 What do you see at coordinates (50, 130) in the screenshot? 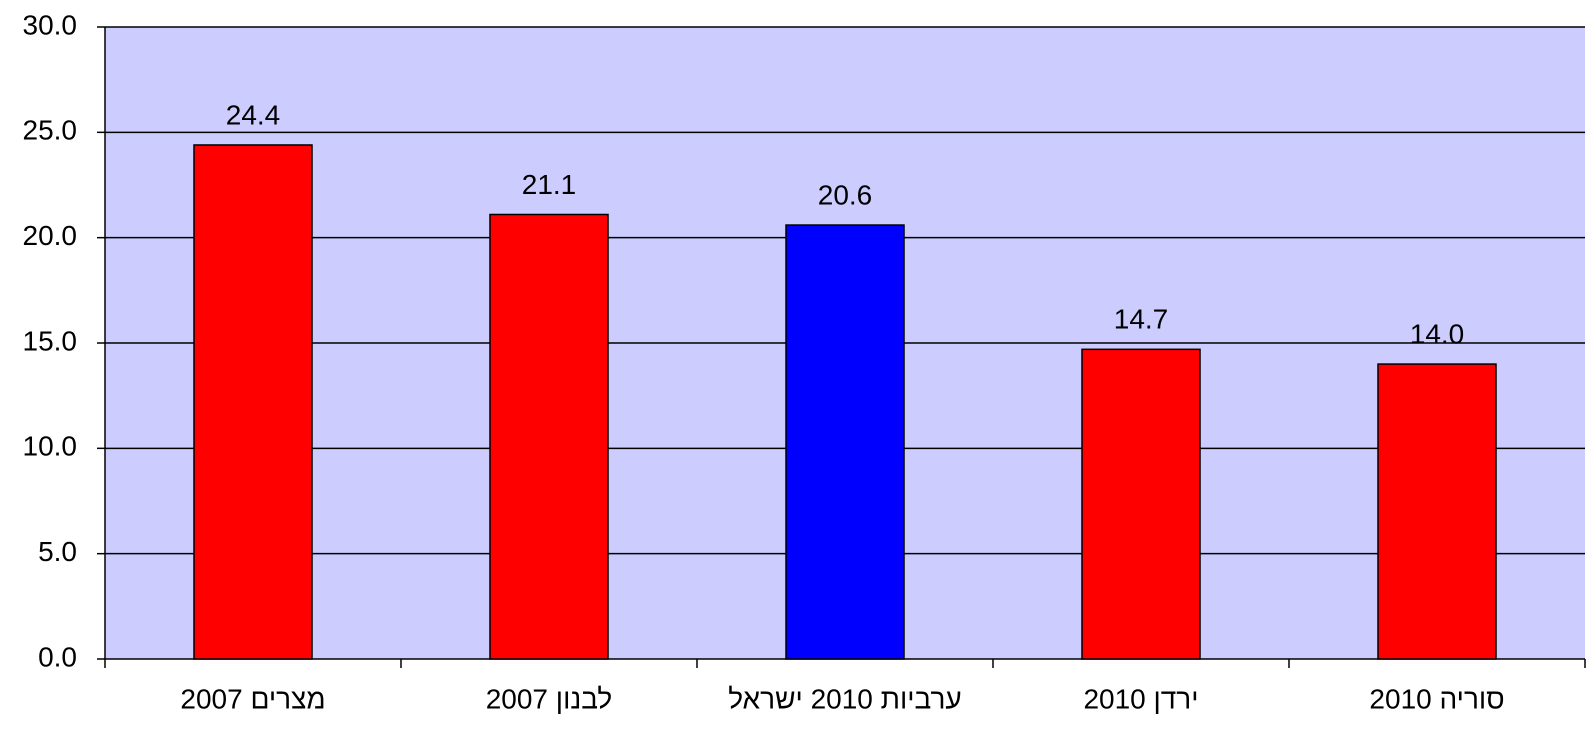
I see `y-tick-label: 25.0` at bounding box center [50, 130].